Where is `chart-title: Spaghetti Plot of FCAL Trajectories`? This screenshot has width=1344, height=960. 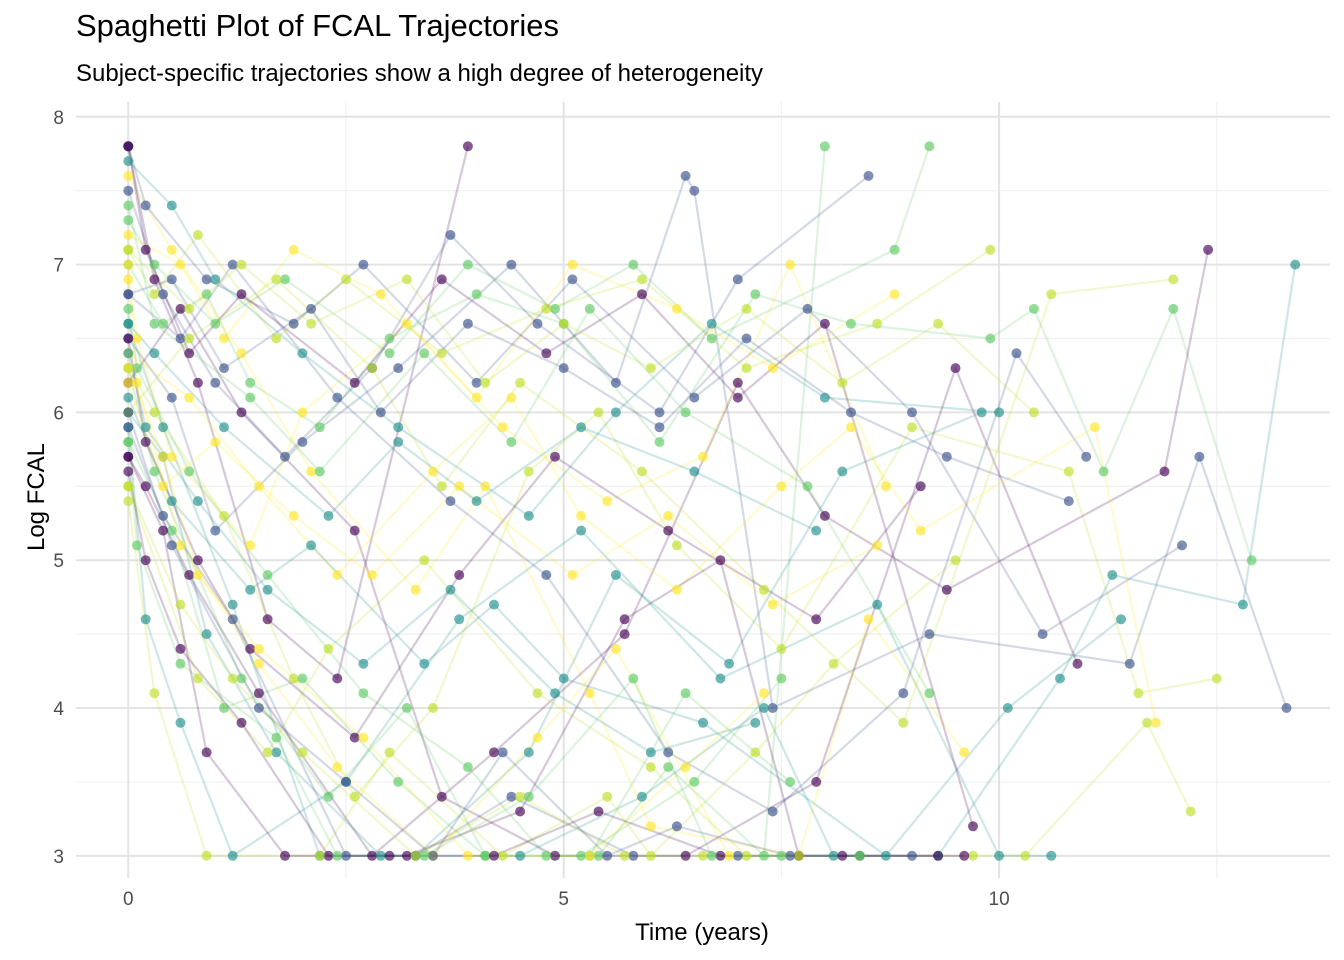 chart-title: Spaghetti Plot of FCAL Trajectories is located at coordinates (318, 25).